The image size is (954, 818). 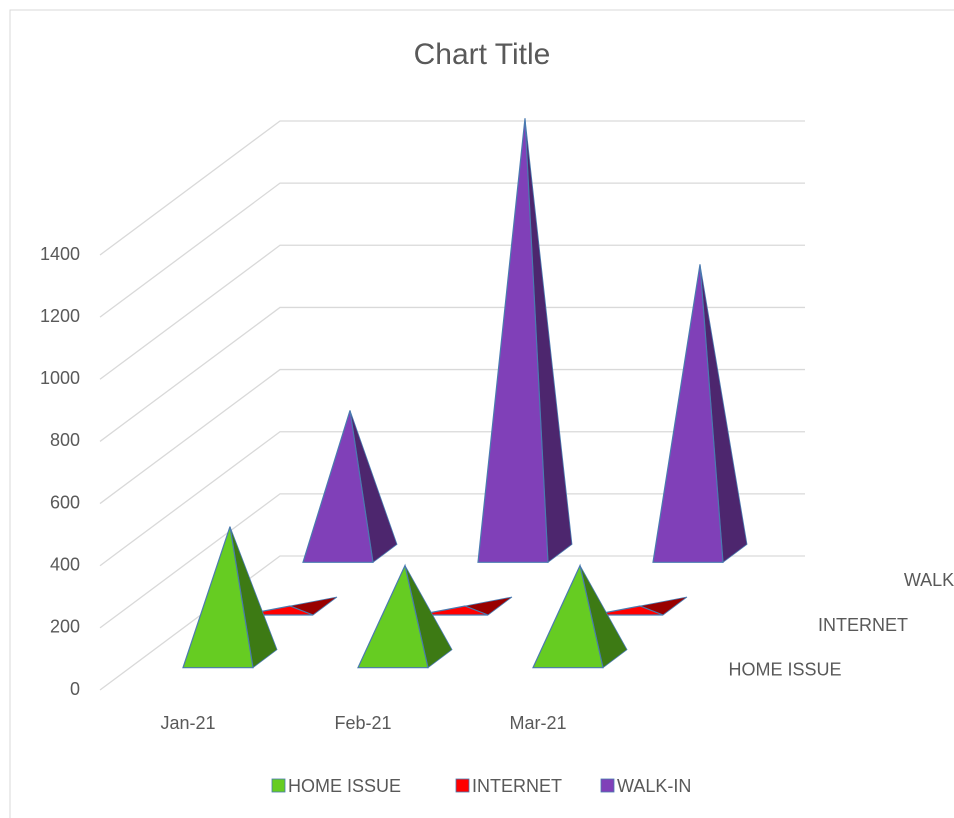 What do you see at coordinates (344, 786) in the screenshot?
I see `legend-label: HOME ISSUE` at bounding box center [344, 786].